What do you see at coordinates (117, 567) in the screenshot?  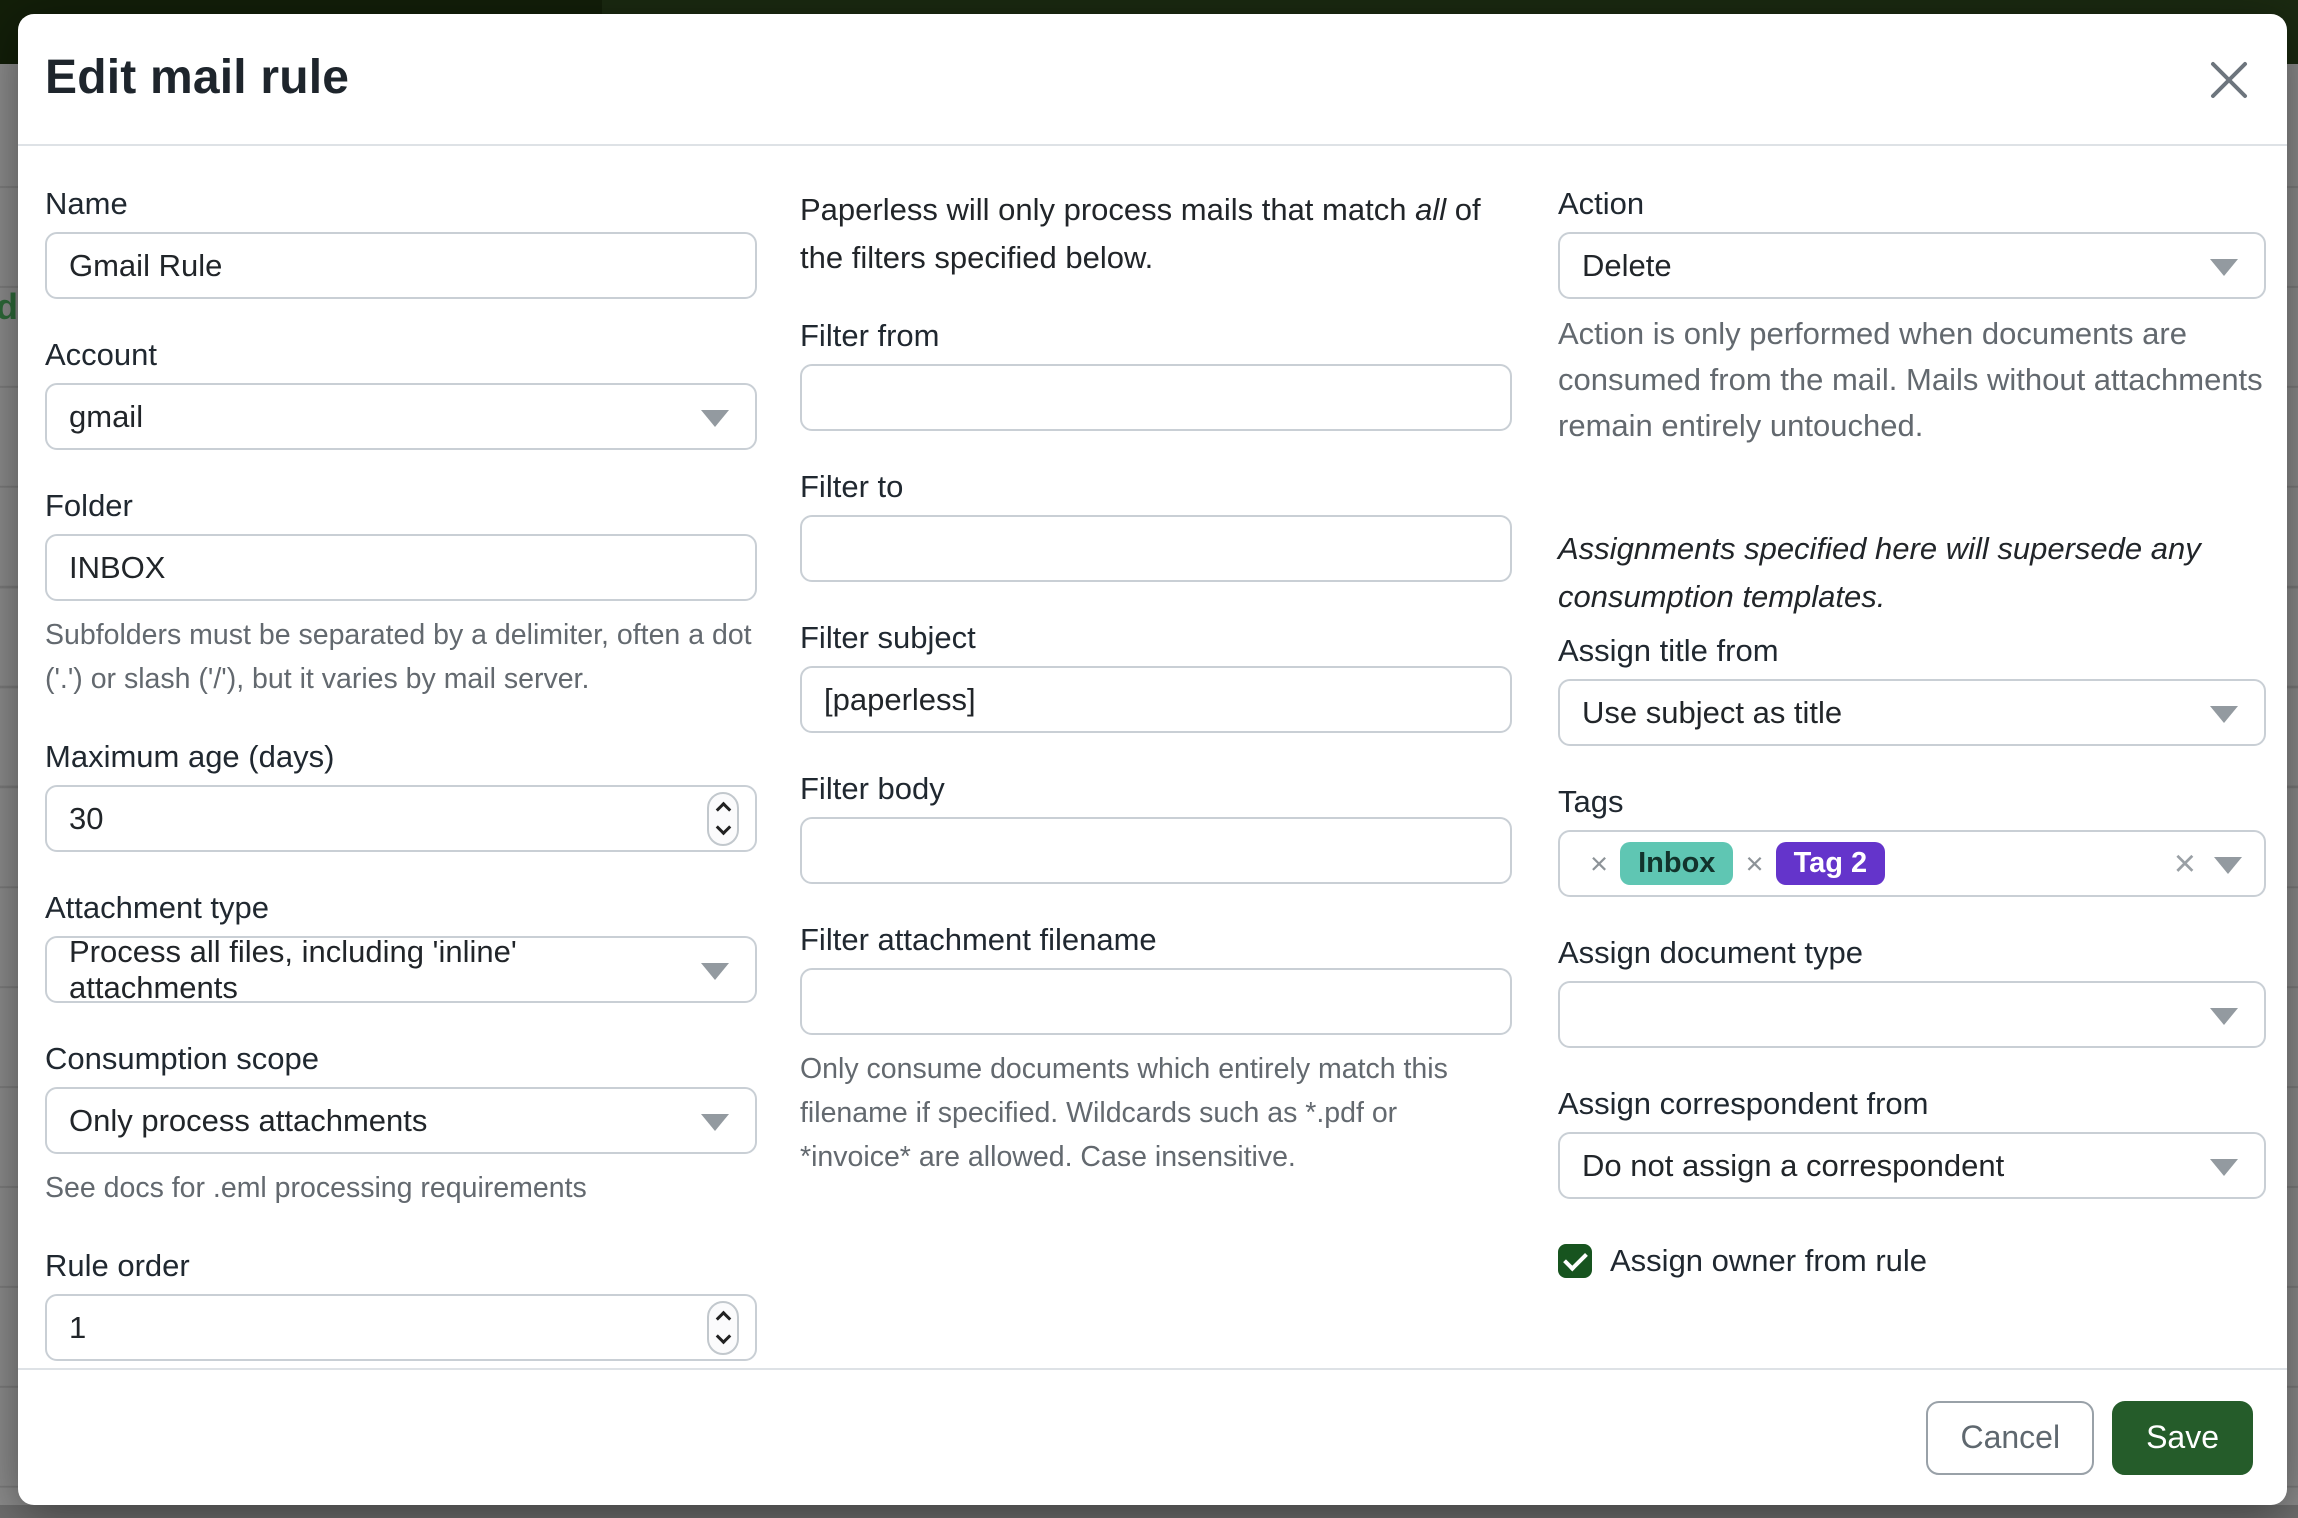 I see `folder-value: INBOX` at bounding box center [117, 567].